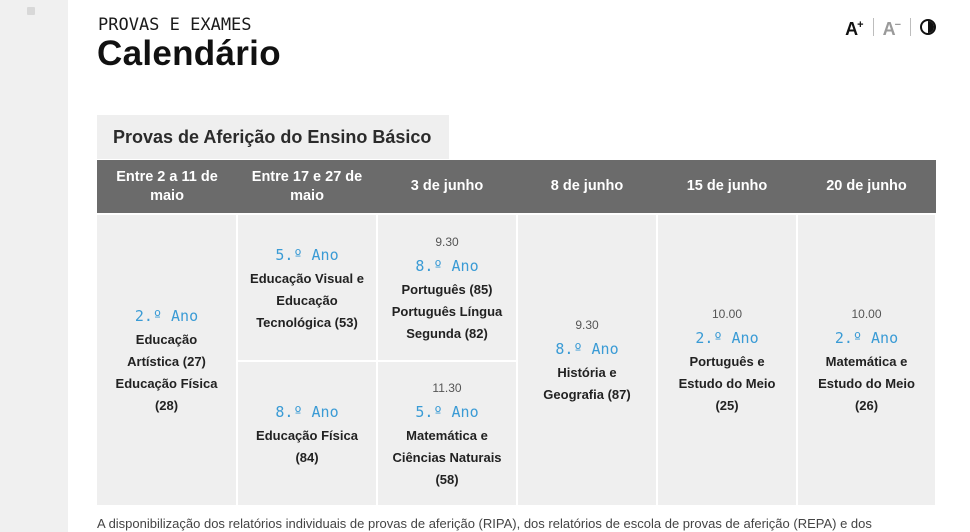 Image resolution: width=970 pixels, height=532 pixels. What do you see at coordinates (447, 387) in the screenshot?
I see `exam-time: 11.30` at bounding box center [447, 387].